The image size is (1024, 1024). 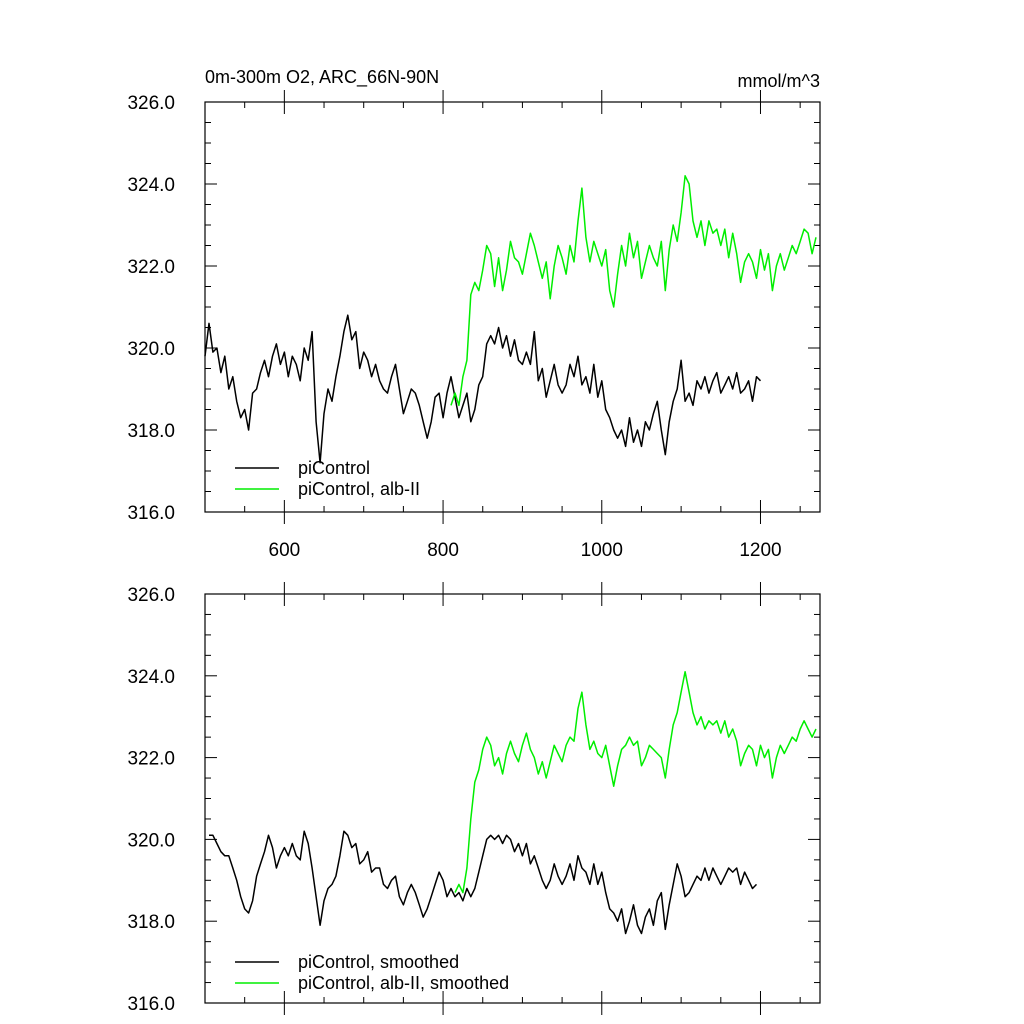 What do you see at coordinates (378, 962) in the screenshot?
I see `legend-label: piControl, smoothed` at bounding box center [378, 962].